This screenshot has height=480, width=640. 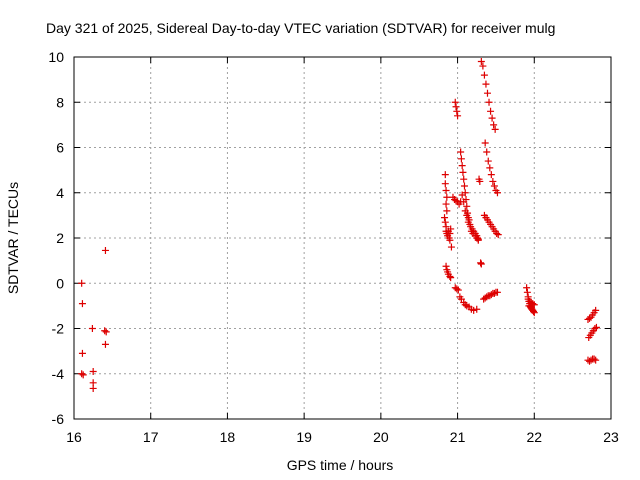 What do you see at coordinates (60, 148) in the screenshot?
I see `y-tick-label: 6` at bounding box center [60, 148].